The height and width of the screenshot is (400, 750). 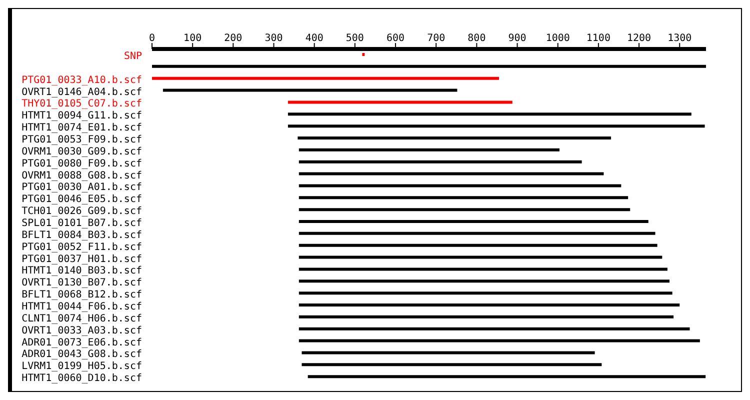 What do you see at coordinates (82, 283) in the screenshot?
I see `y-tick-label: OVRT1_0130_B07.b.scf` at bounding box center [82, 283].